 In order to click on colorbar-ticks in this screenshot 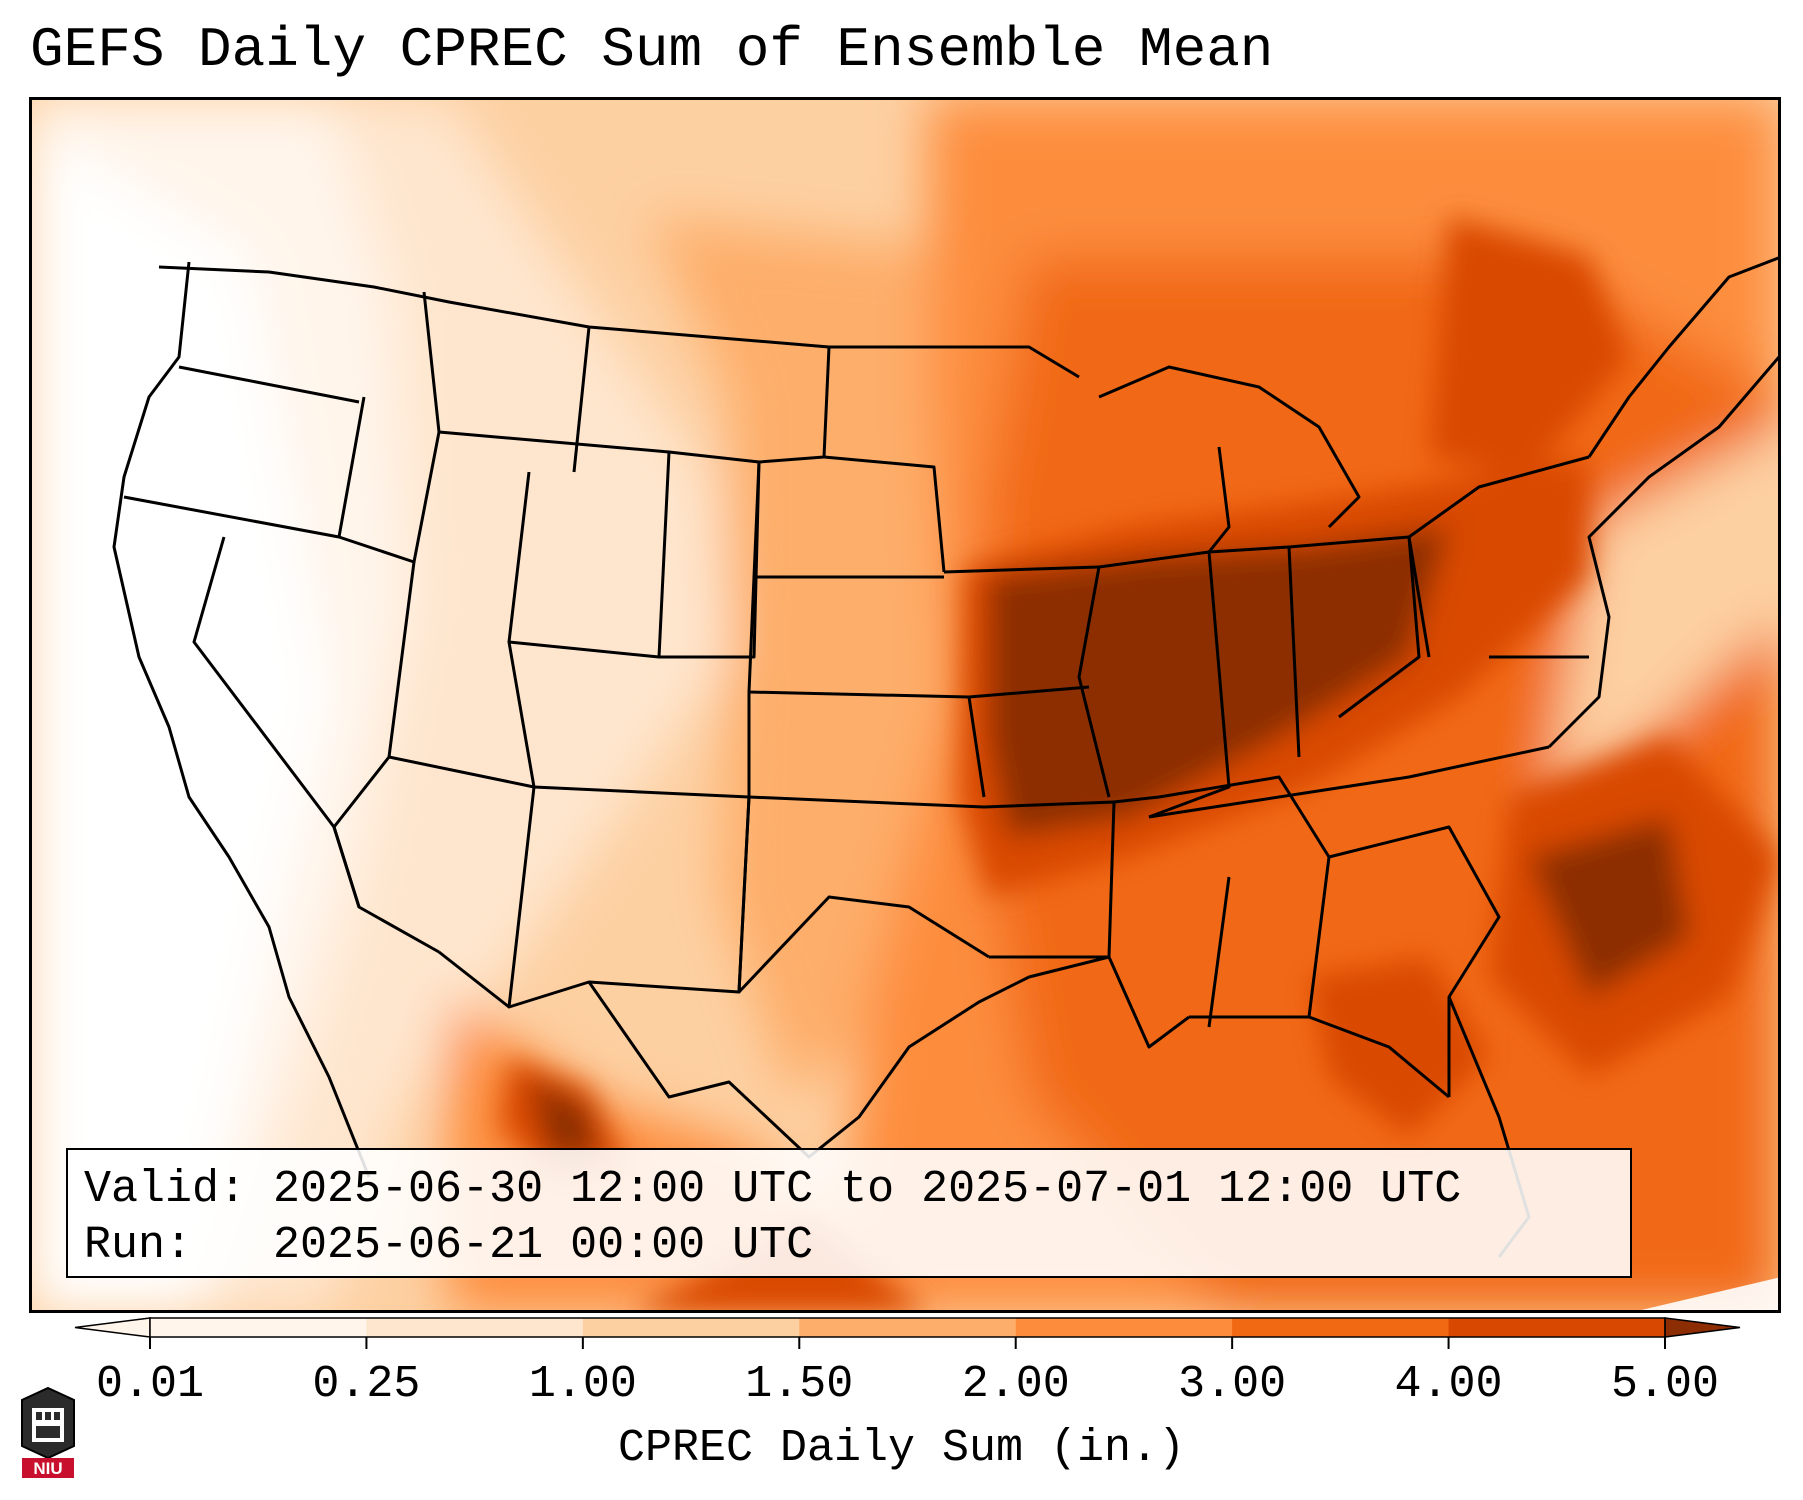, I will do `click(907, 1343)`.